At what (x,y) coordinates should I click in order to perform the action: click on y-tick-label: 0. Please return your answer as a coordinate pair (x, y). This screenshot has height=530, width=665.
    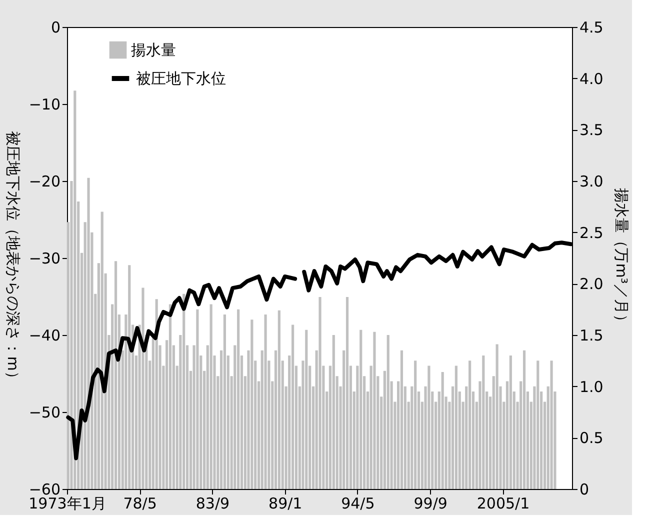
    Looking at the image, I should click on (55, 27).